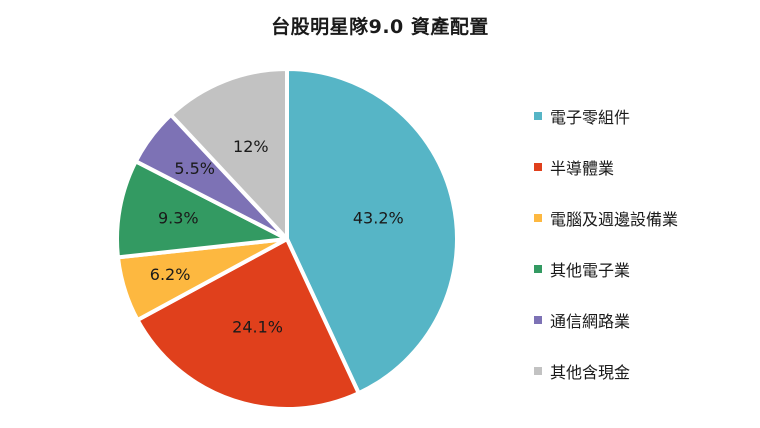  What do you see at coordinates (178, 217) in the screenshot?
I see `data-label-4: 9.3%` at bounding box center [178, 217].